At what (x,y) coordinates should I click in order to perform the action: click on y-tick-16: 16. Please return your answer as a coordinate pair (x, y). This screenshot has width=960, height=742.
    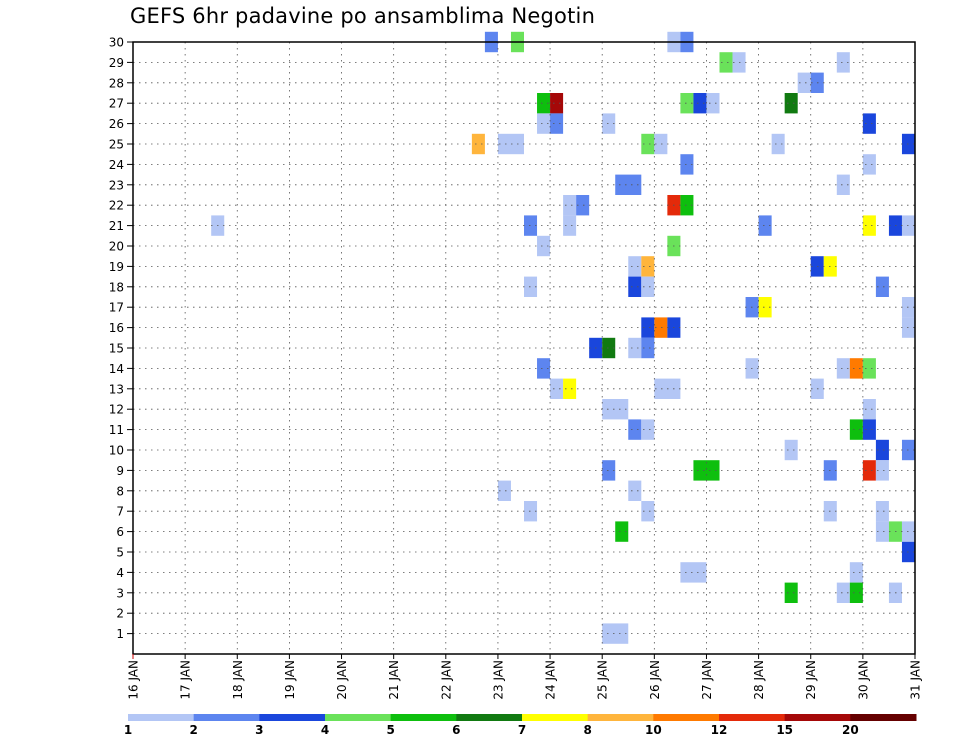
    Looking at the image, I should click on (116, 328).